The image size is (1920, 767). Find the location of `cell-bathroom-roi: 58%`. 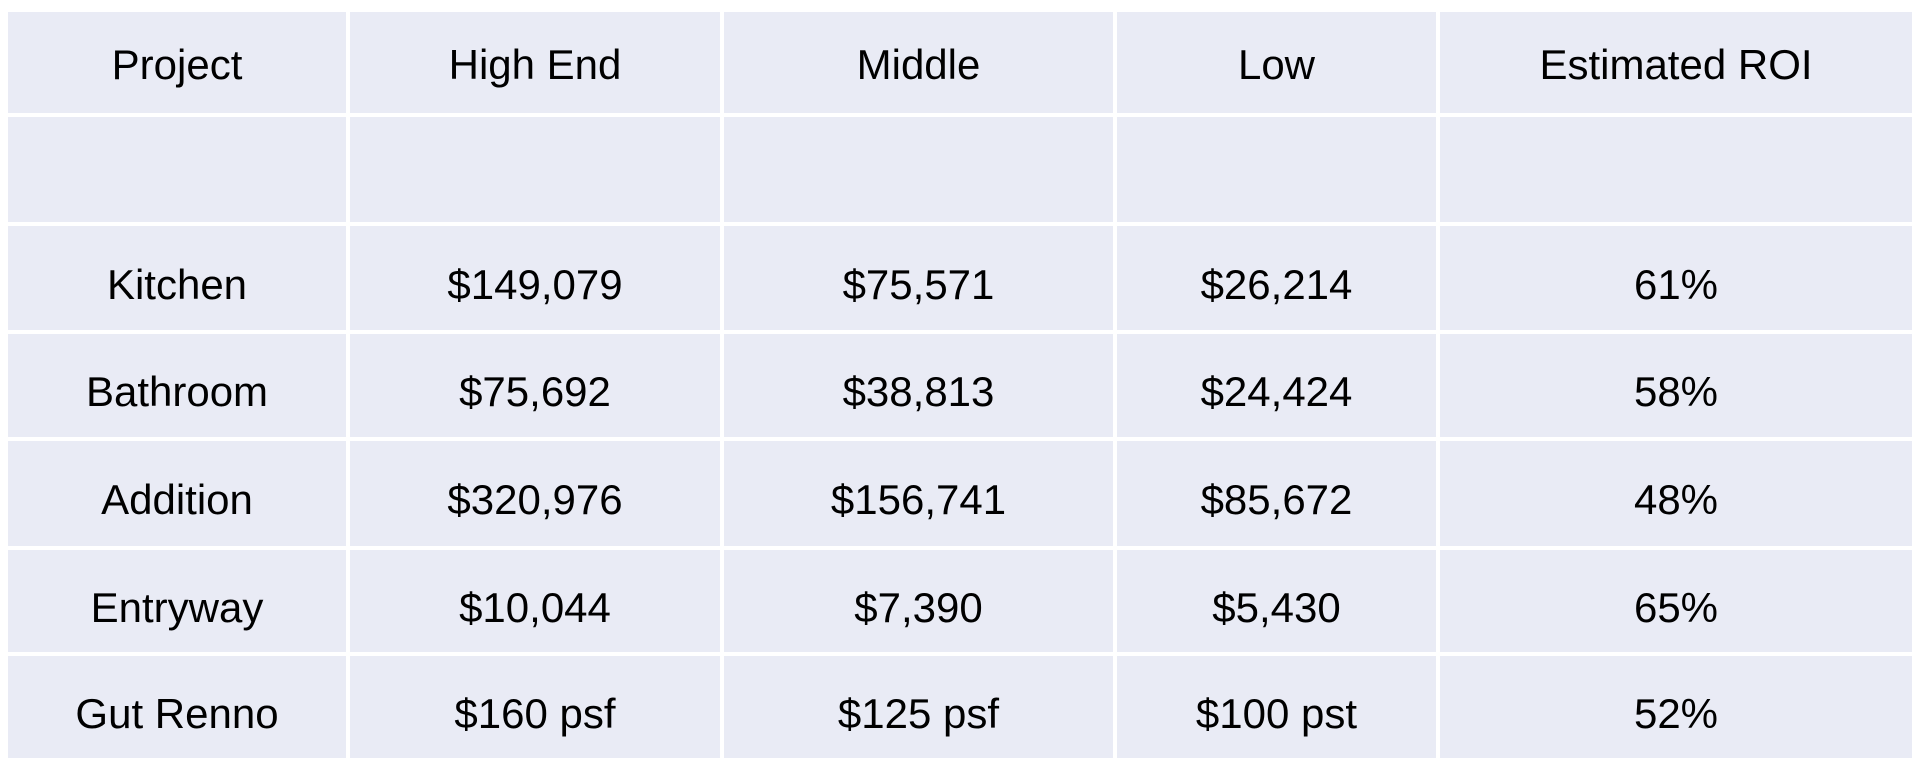

cell-bathroom-roi: 58% is located at coordinates (1676, 385).